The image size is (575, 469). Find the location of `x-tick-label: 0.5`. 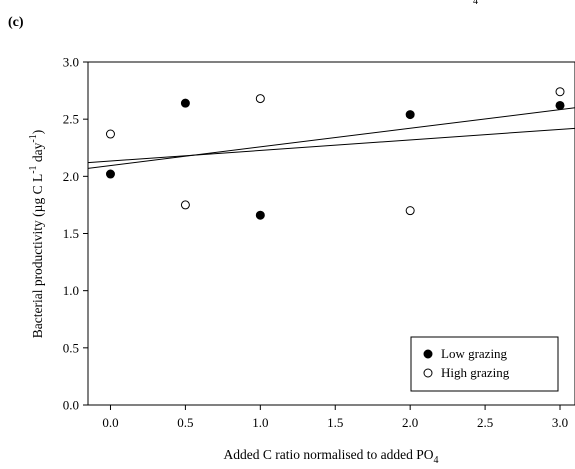

x-tick-label: 0.5 is located at coordinates (185, 422).